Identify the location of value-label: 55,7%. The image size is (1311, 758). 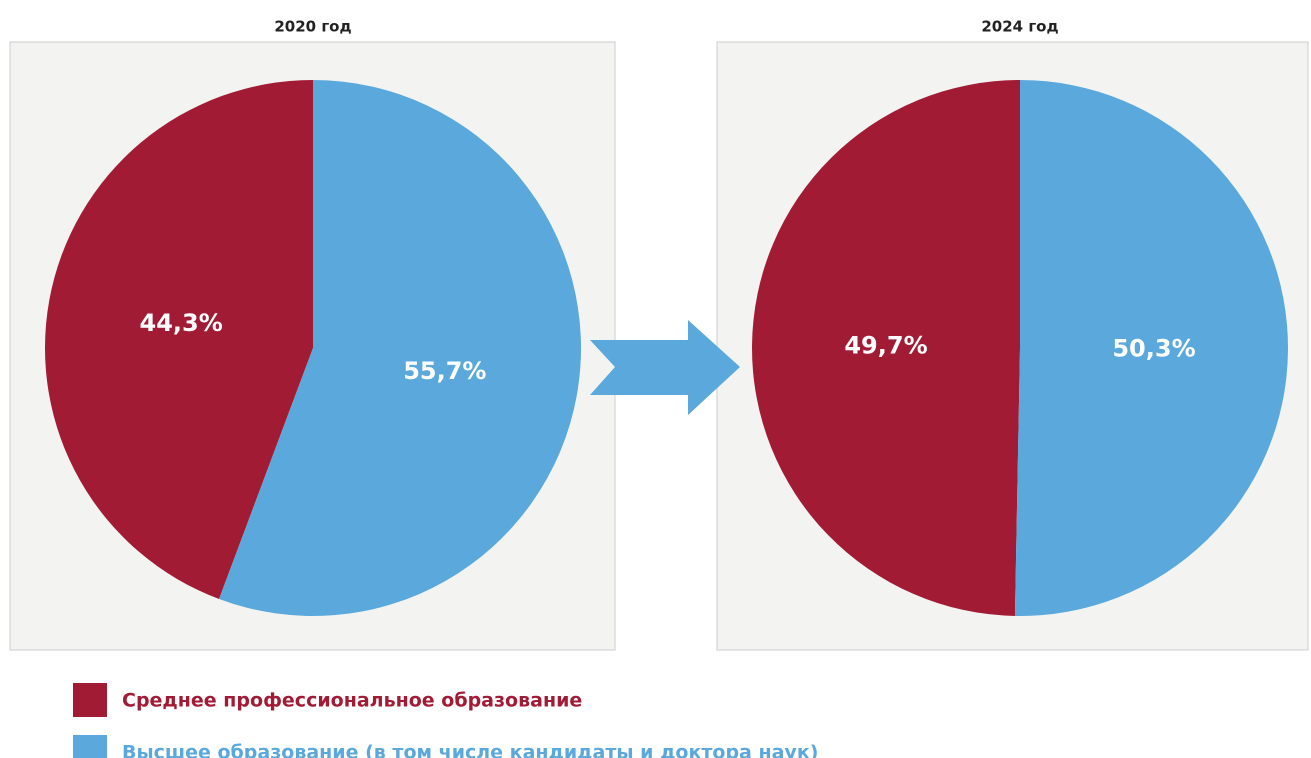
(444, 371).